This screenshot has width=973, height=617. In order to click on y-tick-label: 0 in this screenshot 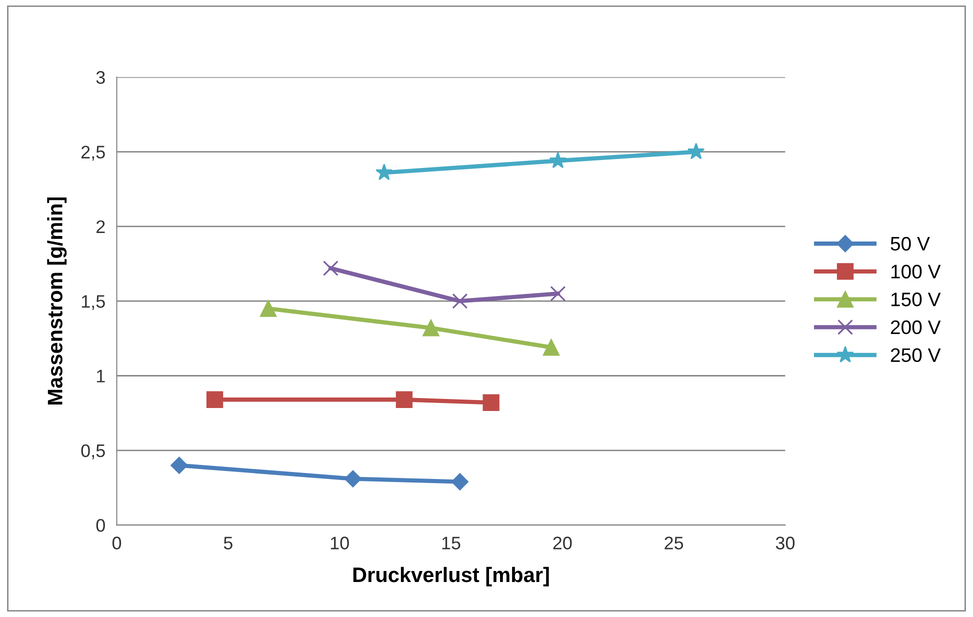, I will do `click(100, 525)`.